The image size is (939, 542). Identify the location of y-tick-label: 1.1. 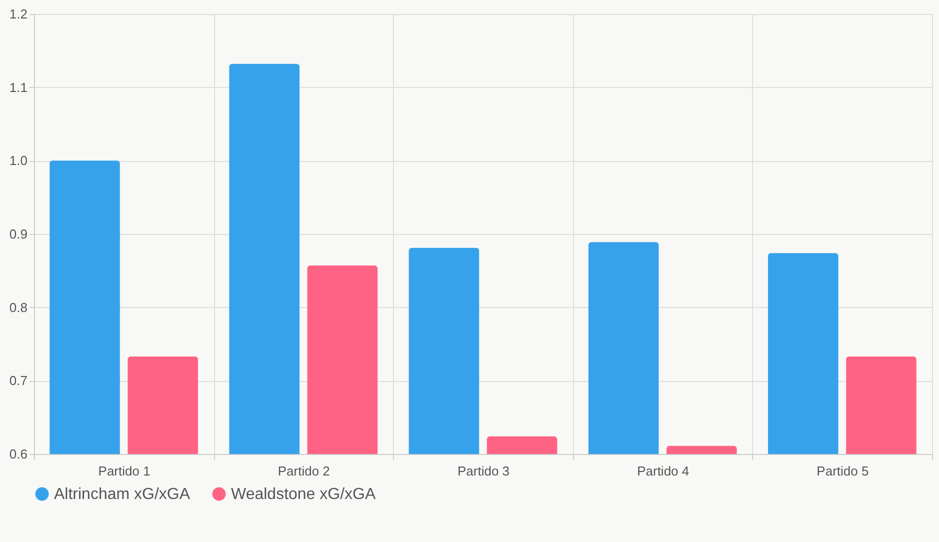
(18, 87).